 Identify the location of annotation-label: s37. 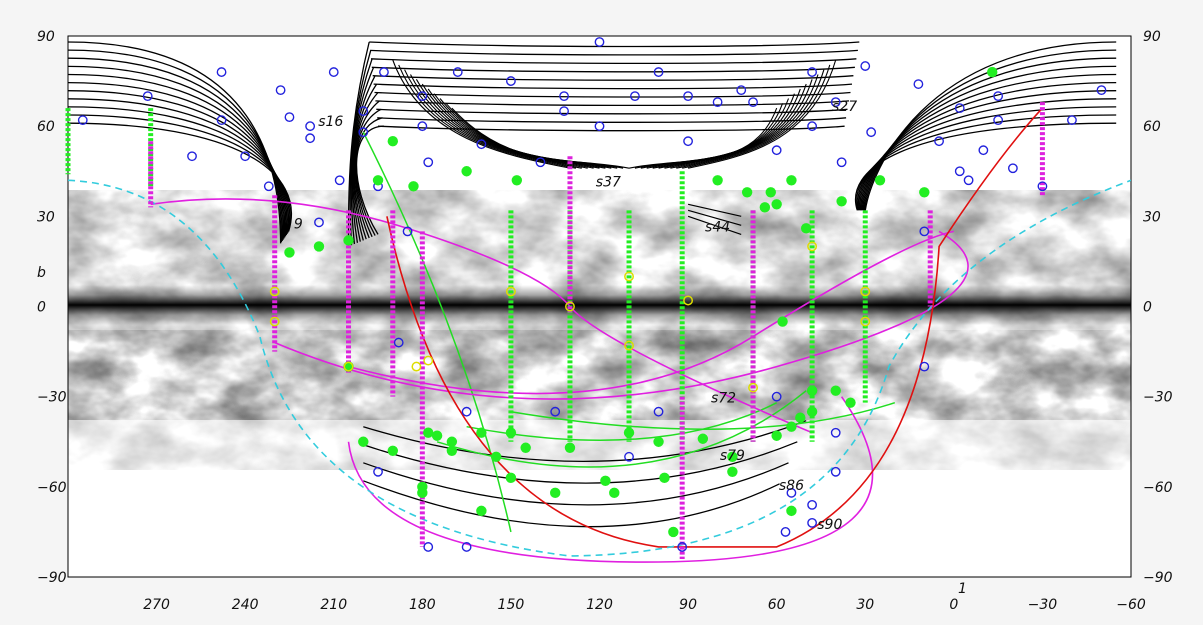
(608, 182).